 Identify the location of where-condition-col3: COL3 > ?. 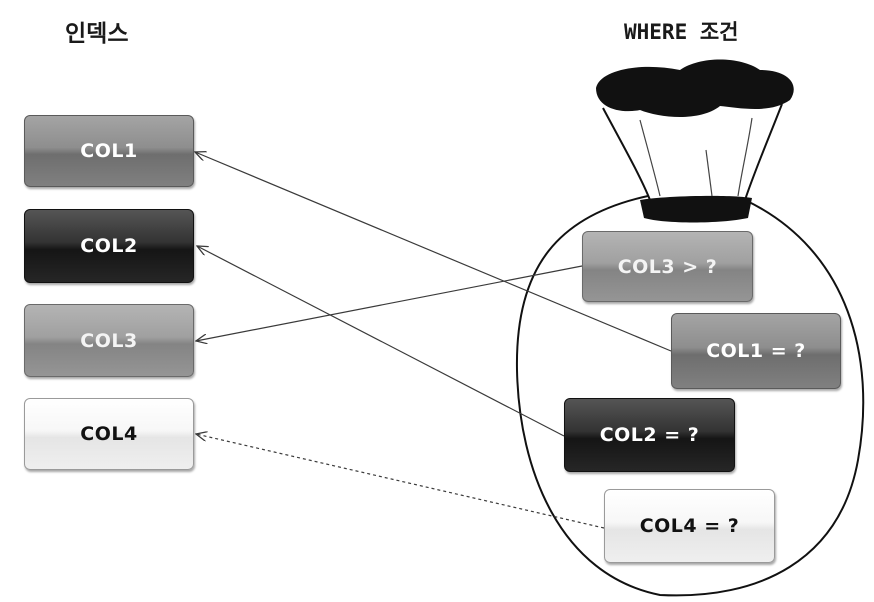
(667, 266).